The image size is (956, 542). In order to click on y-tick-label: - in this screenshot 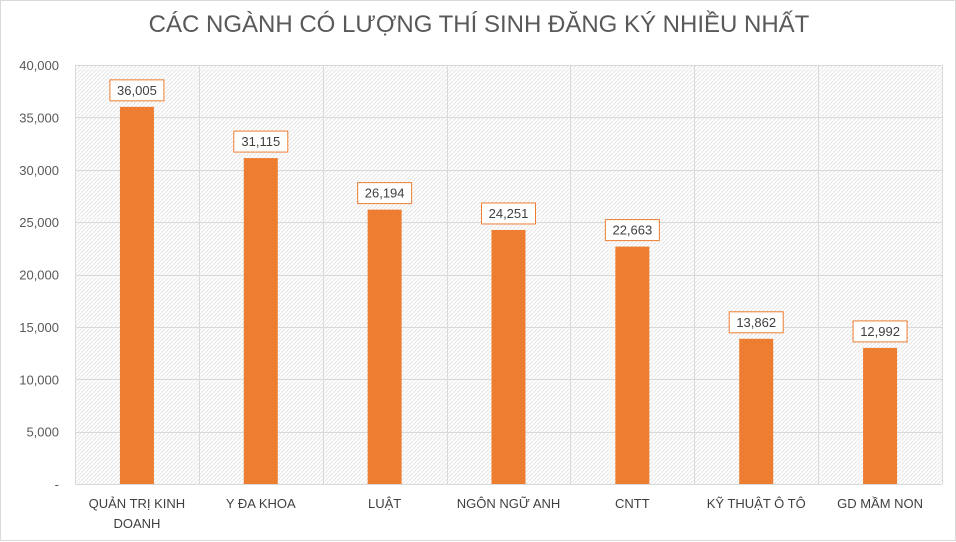, I will do `click(57, 484)`.